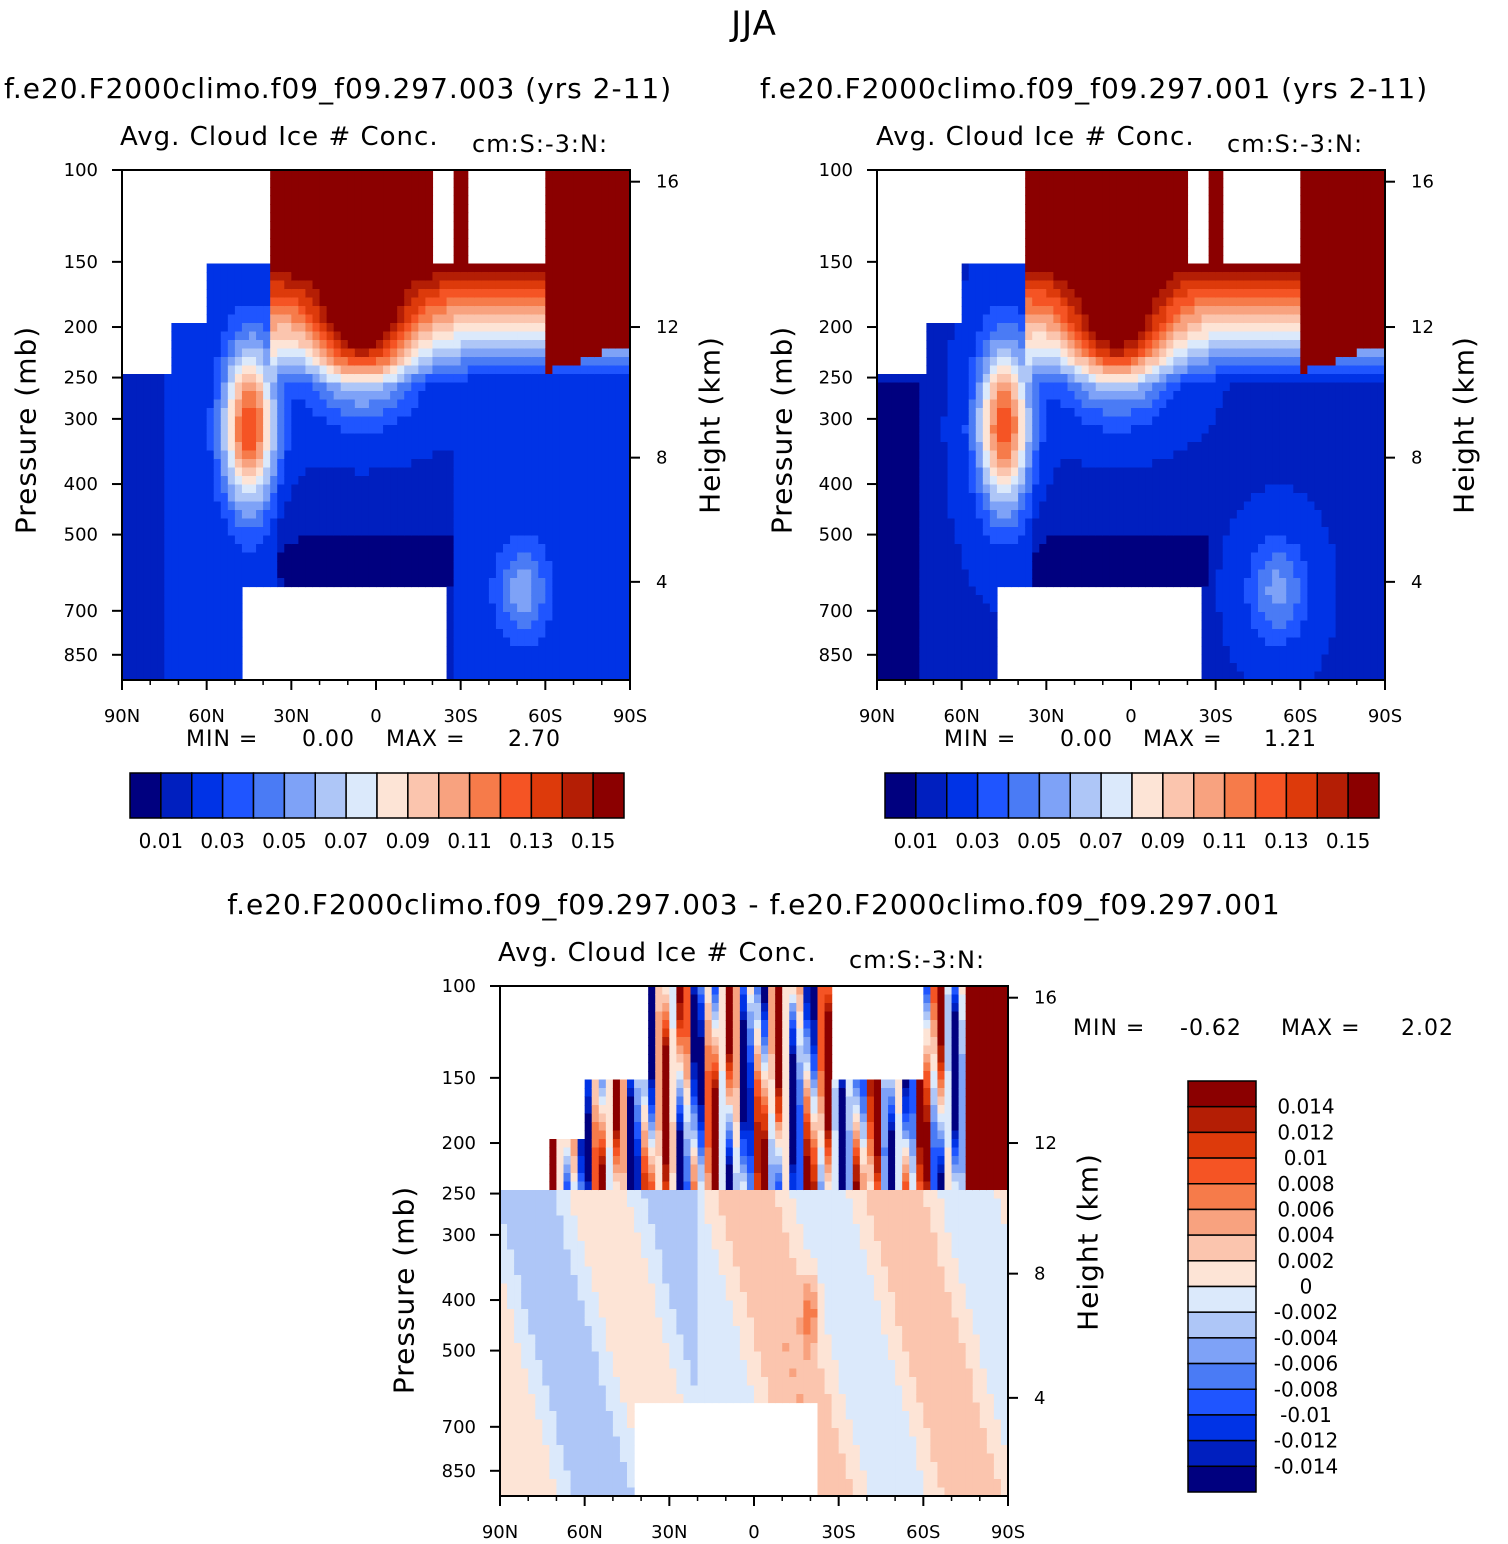  What do you see at coordinates (346, 841) in the screenshot?
I see `colorbar-label: 0.07` at bounding box center [346, 841].